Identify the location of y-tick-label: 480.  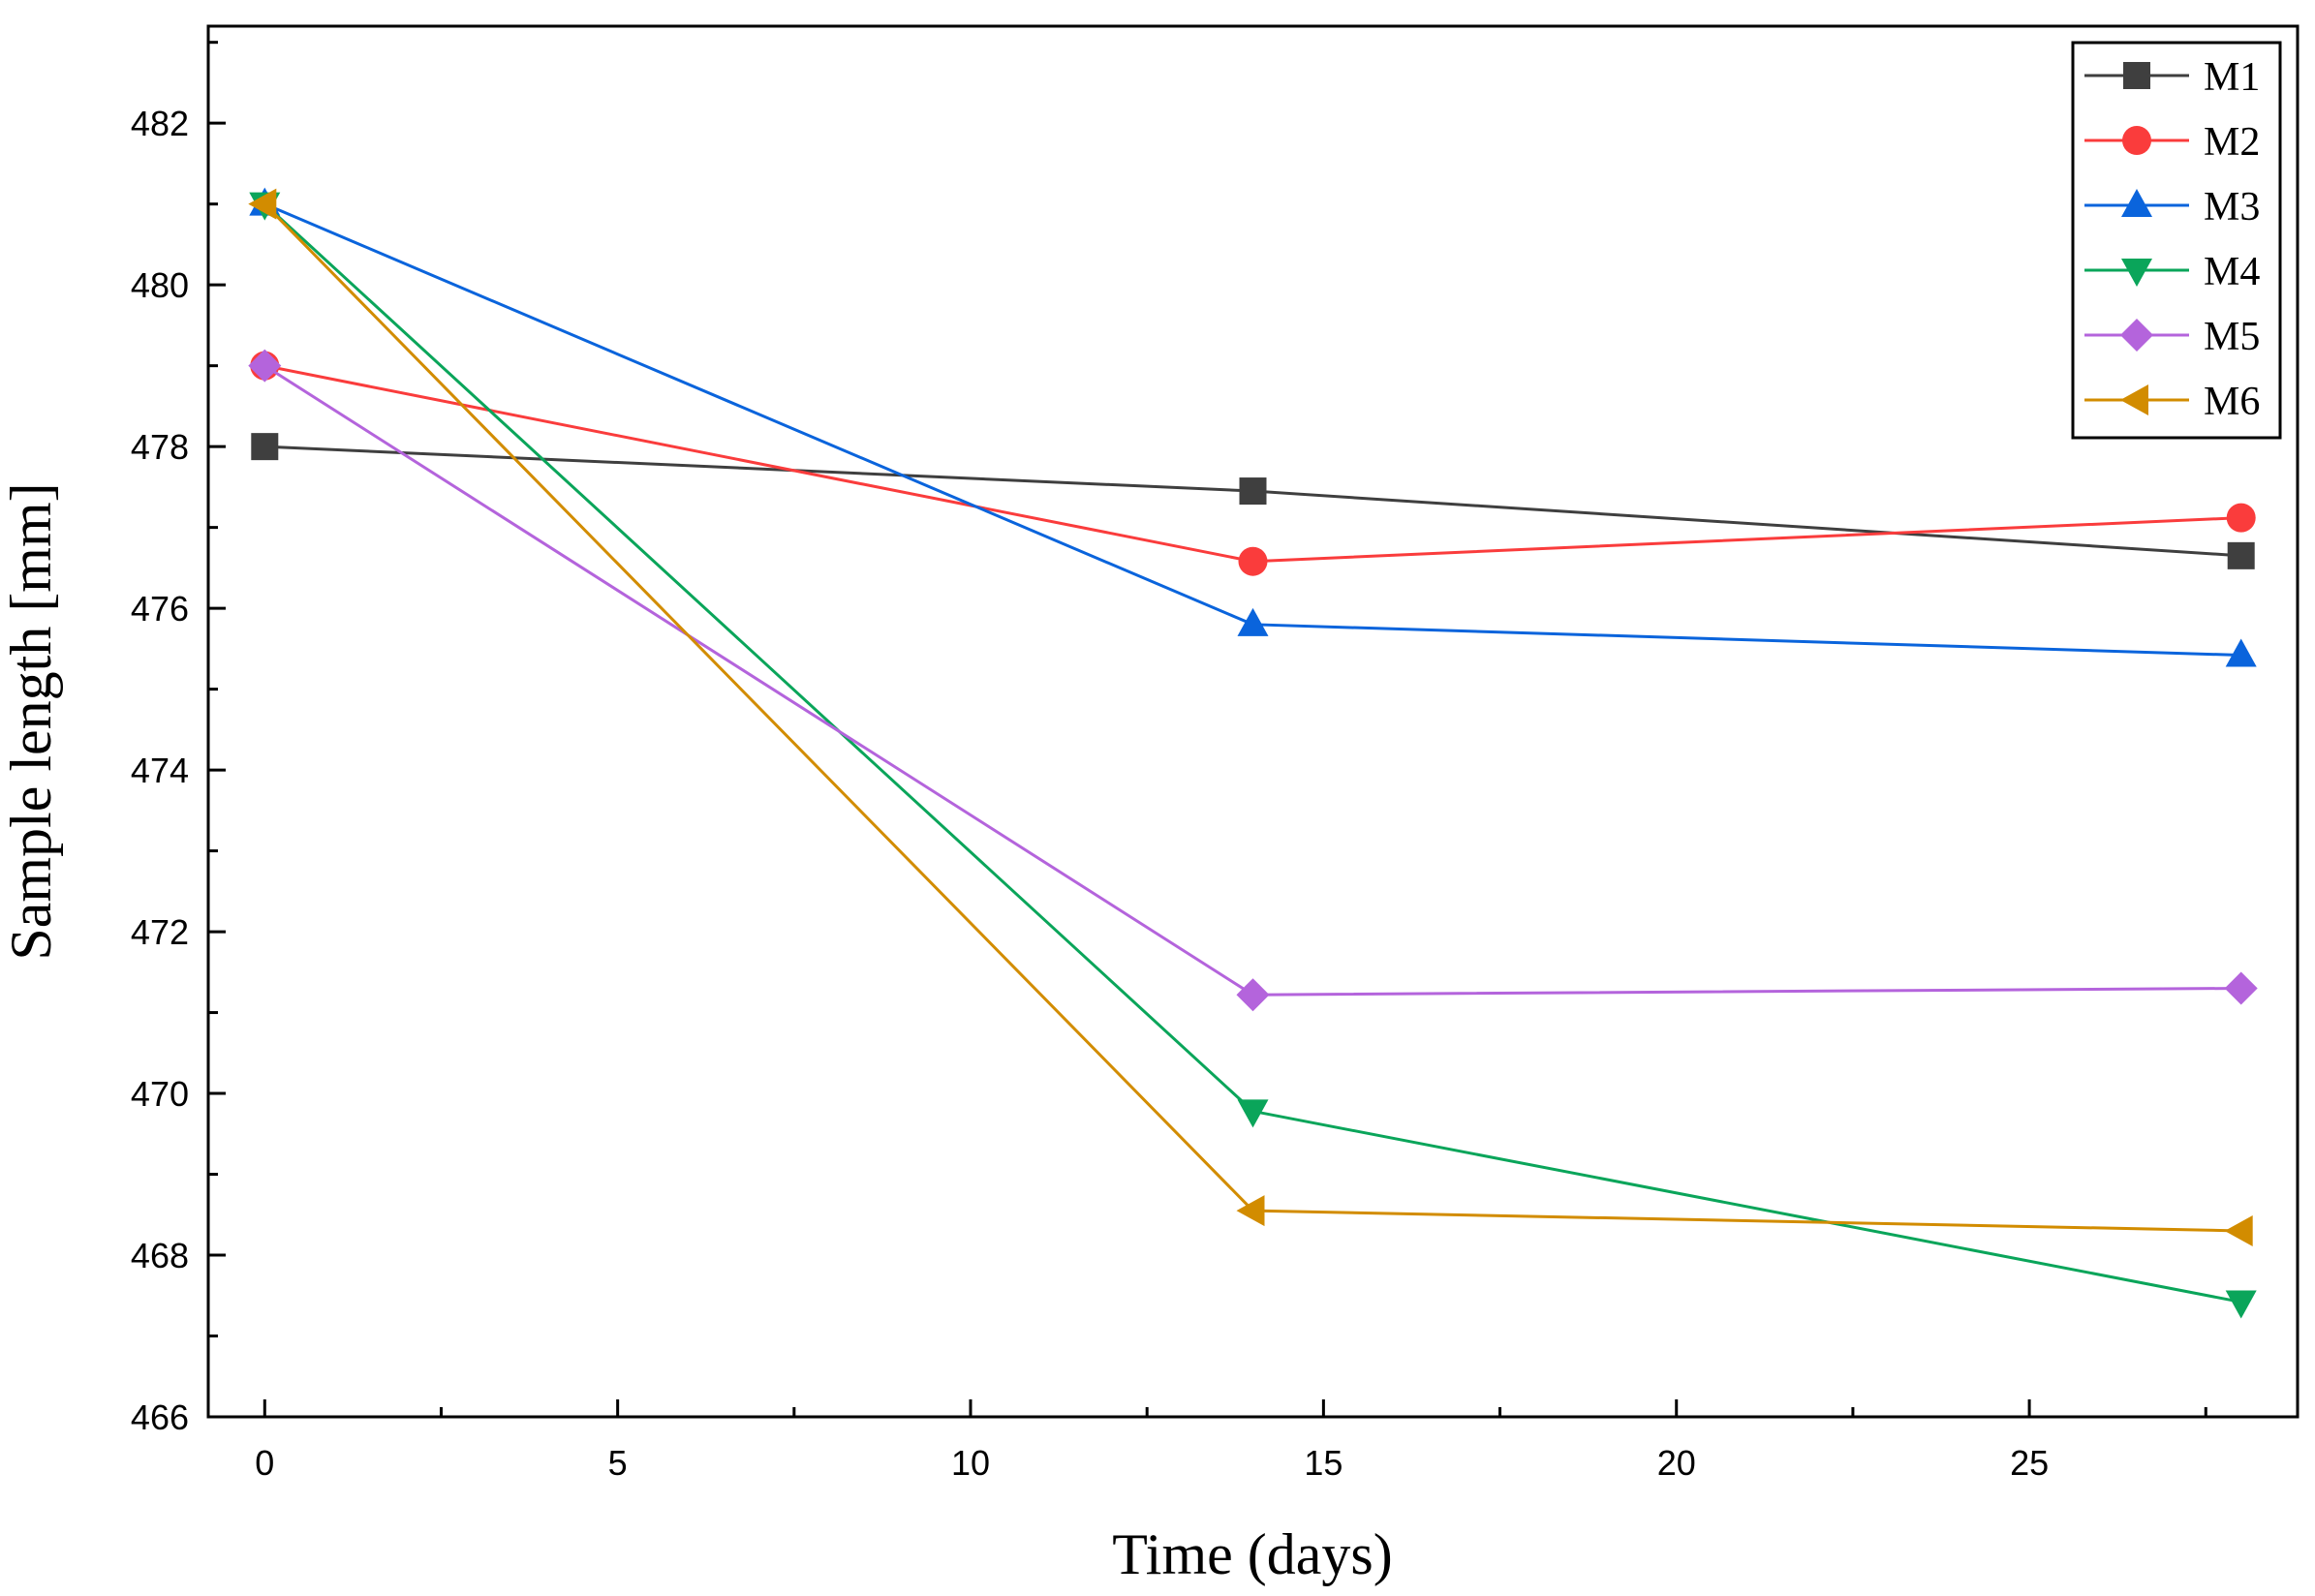
(160, 285).